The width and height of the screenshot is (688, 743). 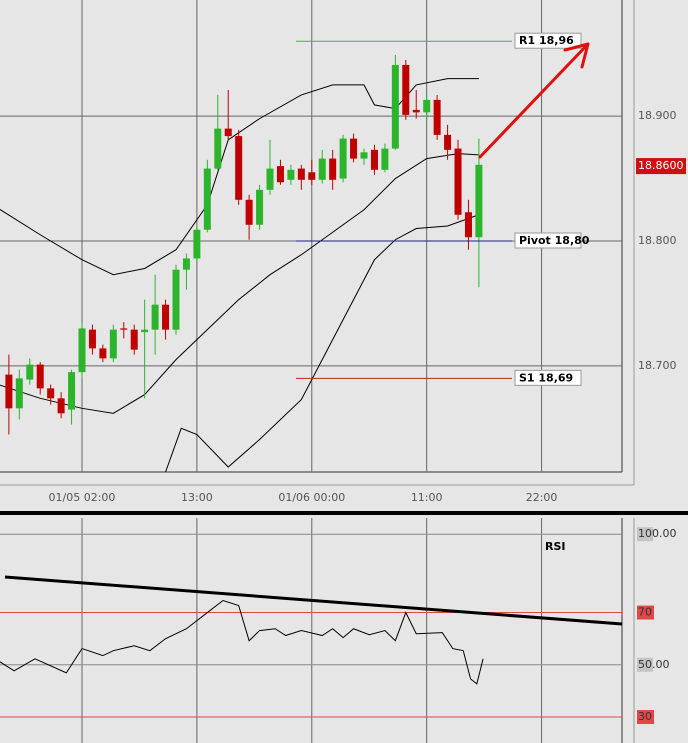 What do you see at coordinates (555, 546) in the screenshot?
I see `rsi-title: RSI` at bounding box center [555, 546].